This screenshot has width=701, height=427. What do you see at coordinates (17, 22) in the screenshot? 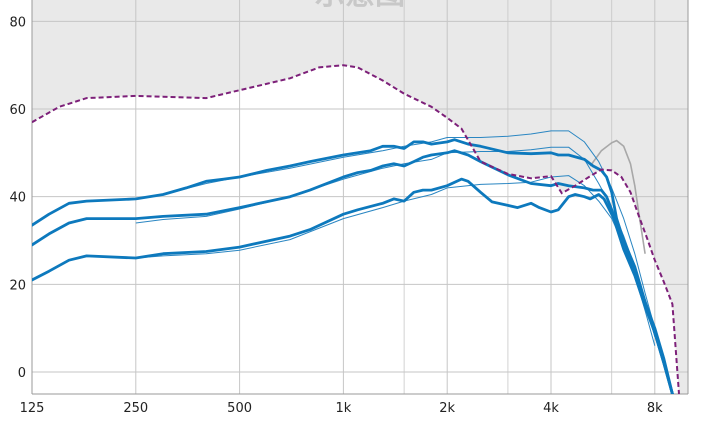
I see `y-tick-label: 80` at bounding box center [17, 22].